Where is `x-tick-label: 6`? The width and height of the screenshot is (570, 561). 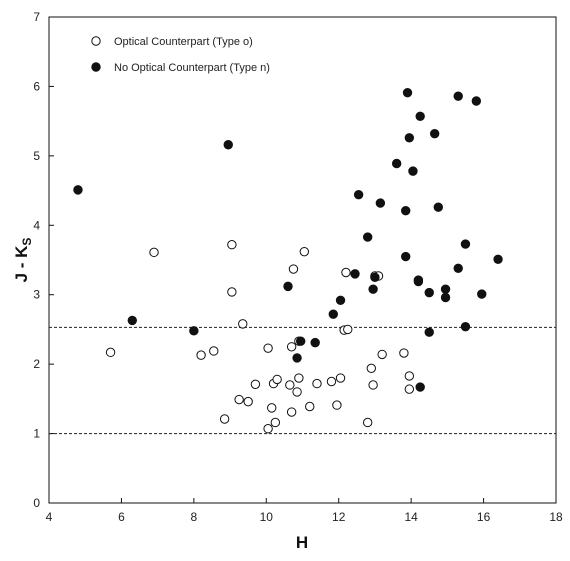 x-tick-label: 6 is located at coordinates (121, 517).